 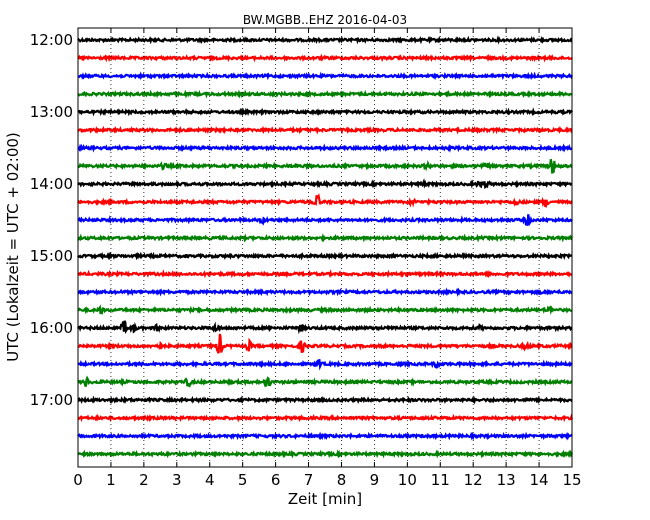 I want to click on x-tick-label: 13, so click(x=506, y=480).